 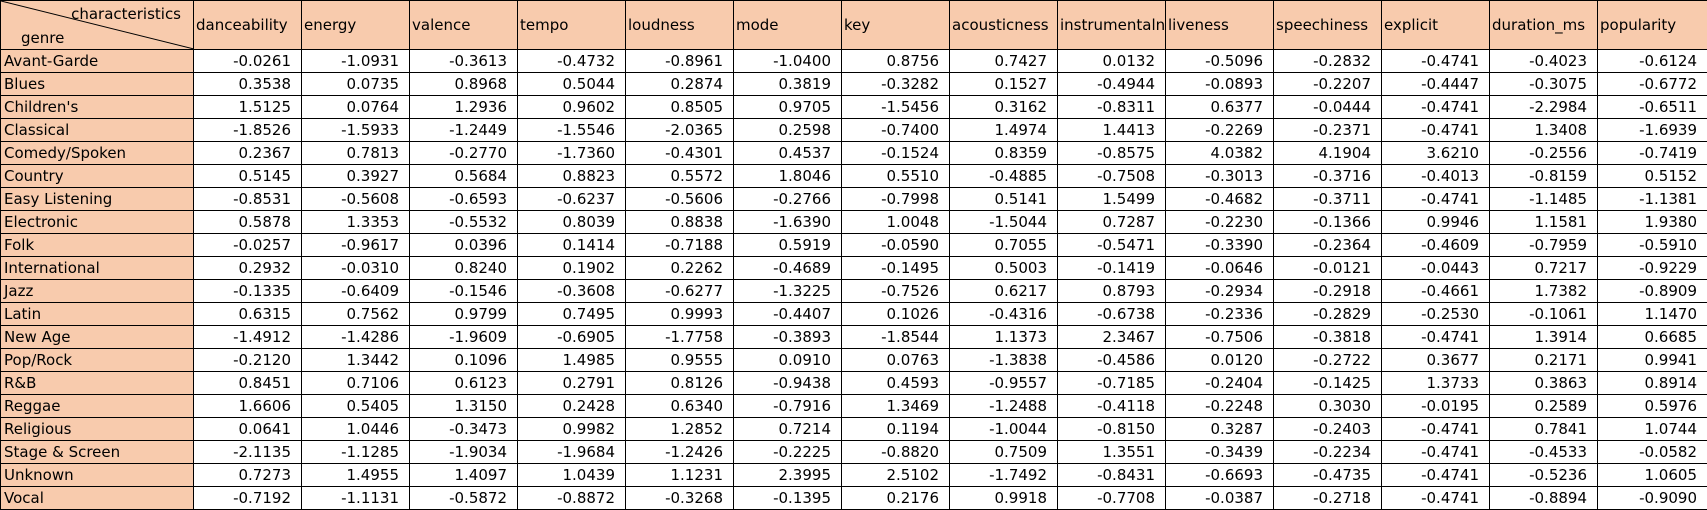 I want to click on genre-cell: Vocal, so click(x=97, y=498).